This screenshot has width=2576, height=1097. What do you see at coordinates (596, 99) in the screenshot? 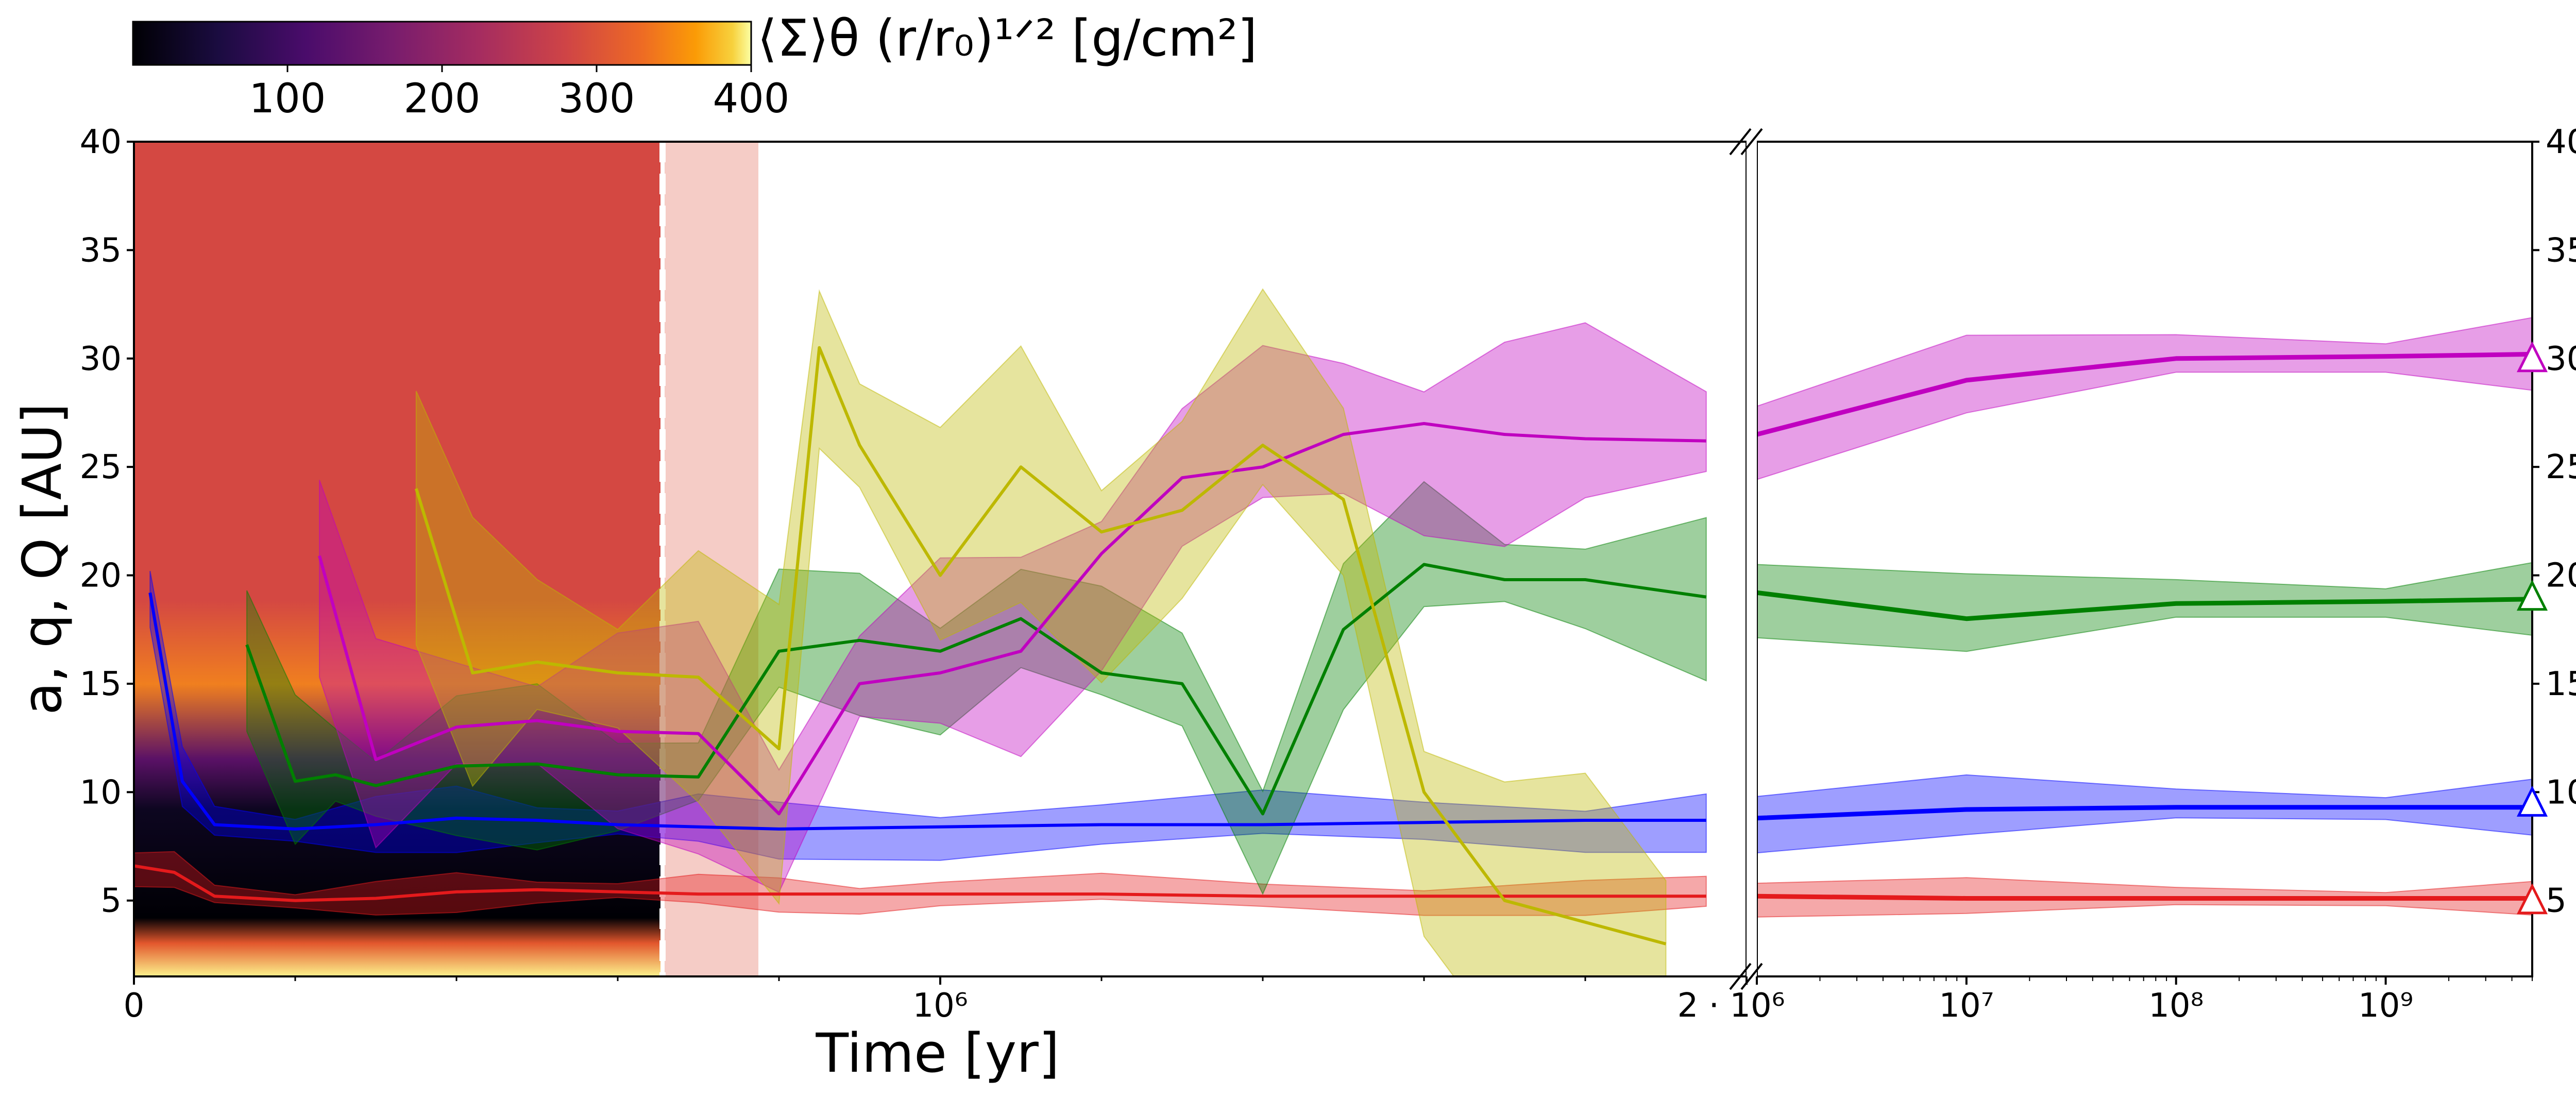
I see `colorbar-tick-label: 300` at bounding box center [596, 99].